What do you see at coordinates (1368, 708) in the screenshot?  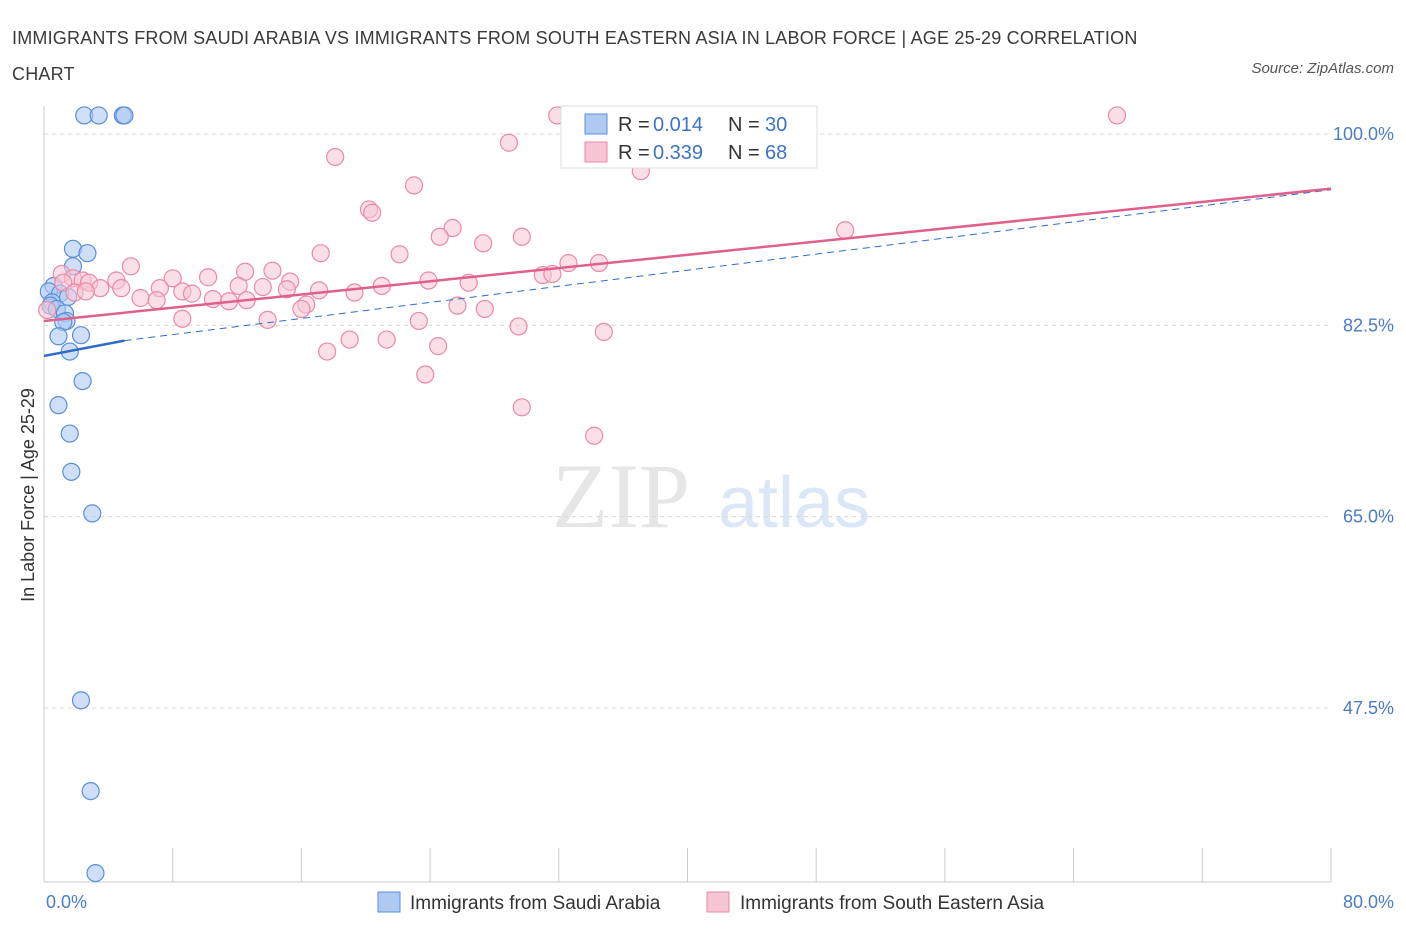 I see `y-tick-label-0: 47.5%` at bounding box center [1368, 708].